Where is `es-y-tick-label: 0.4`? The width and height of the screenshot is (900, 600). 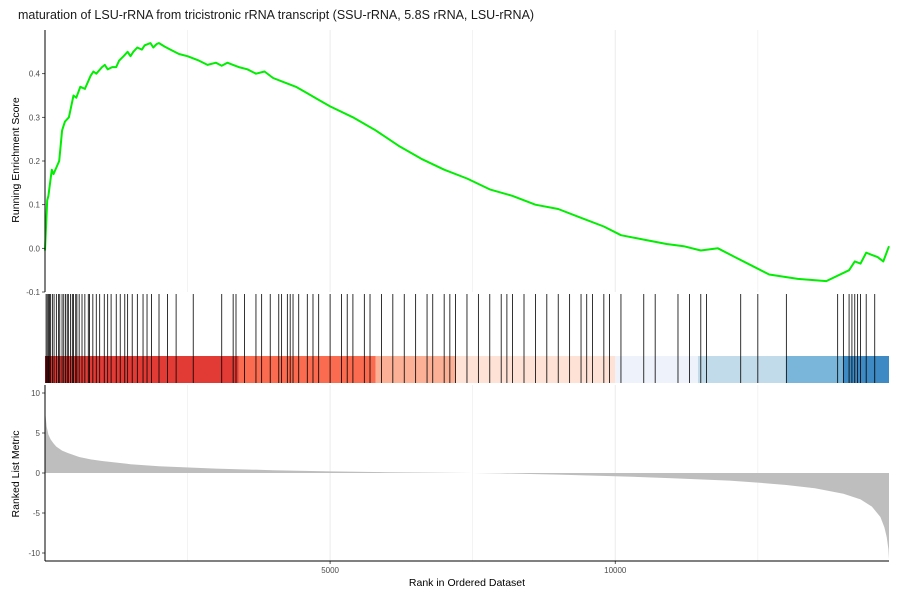
es-y-tick-label: 0.4 is located at coordinates (35, 74).